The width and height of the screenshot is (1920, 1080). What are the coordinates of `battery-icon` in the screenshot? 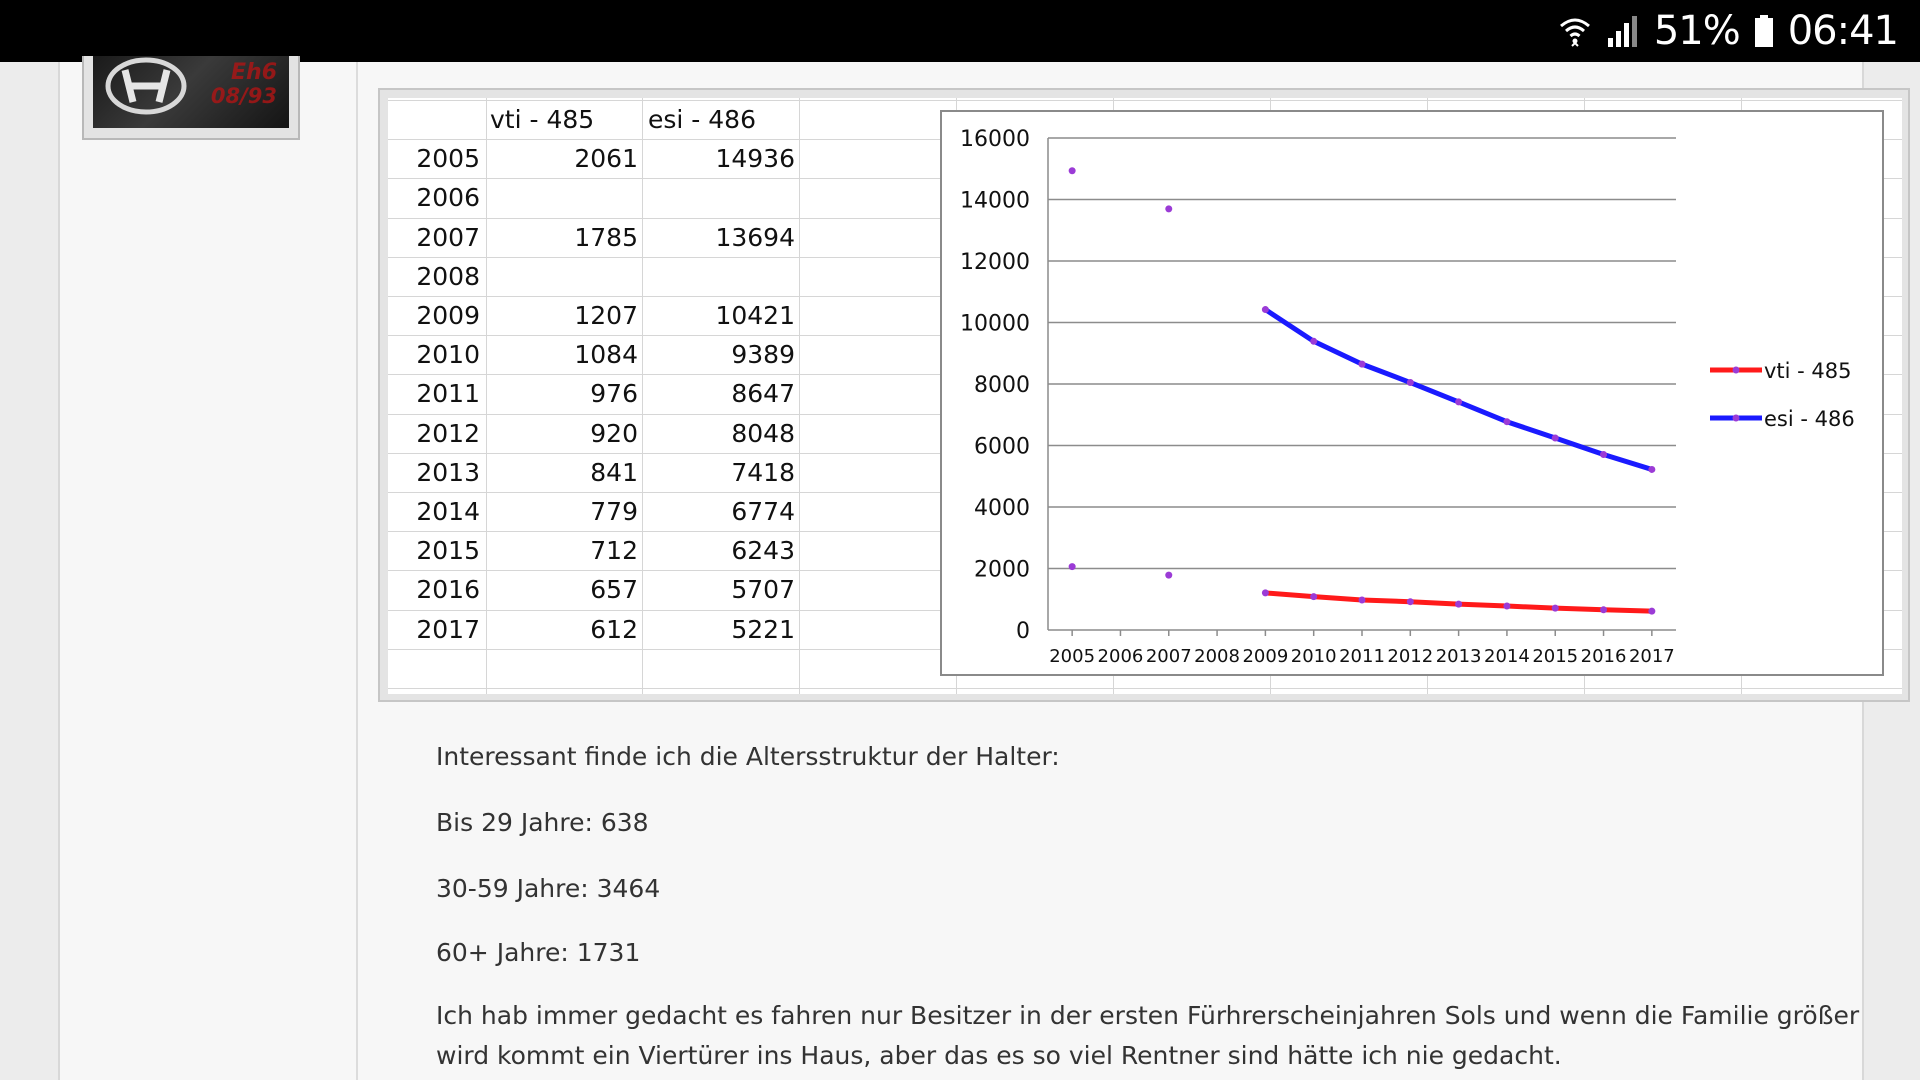 It's located at (1763, 31).